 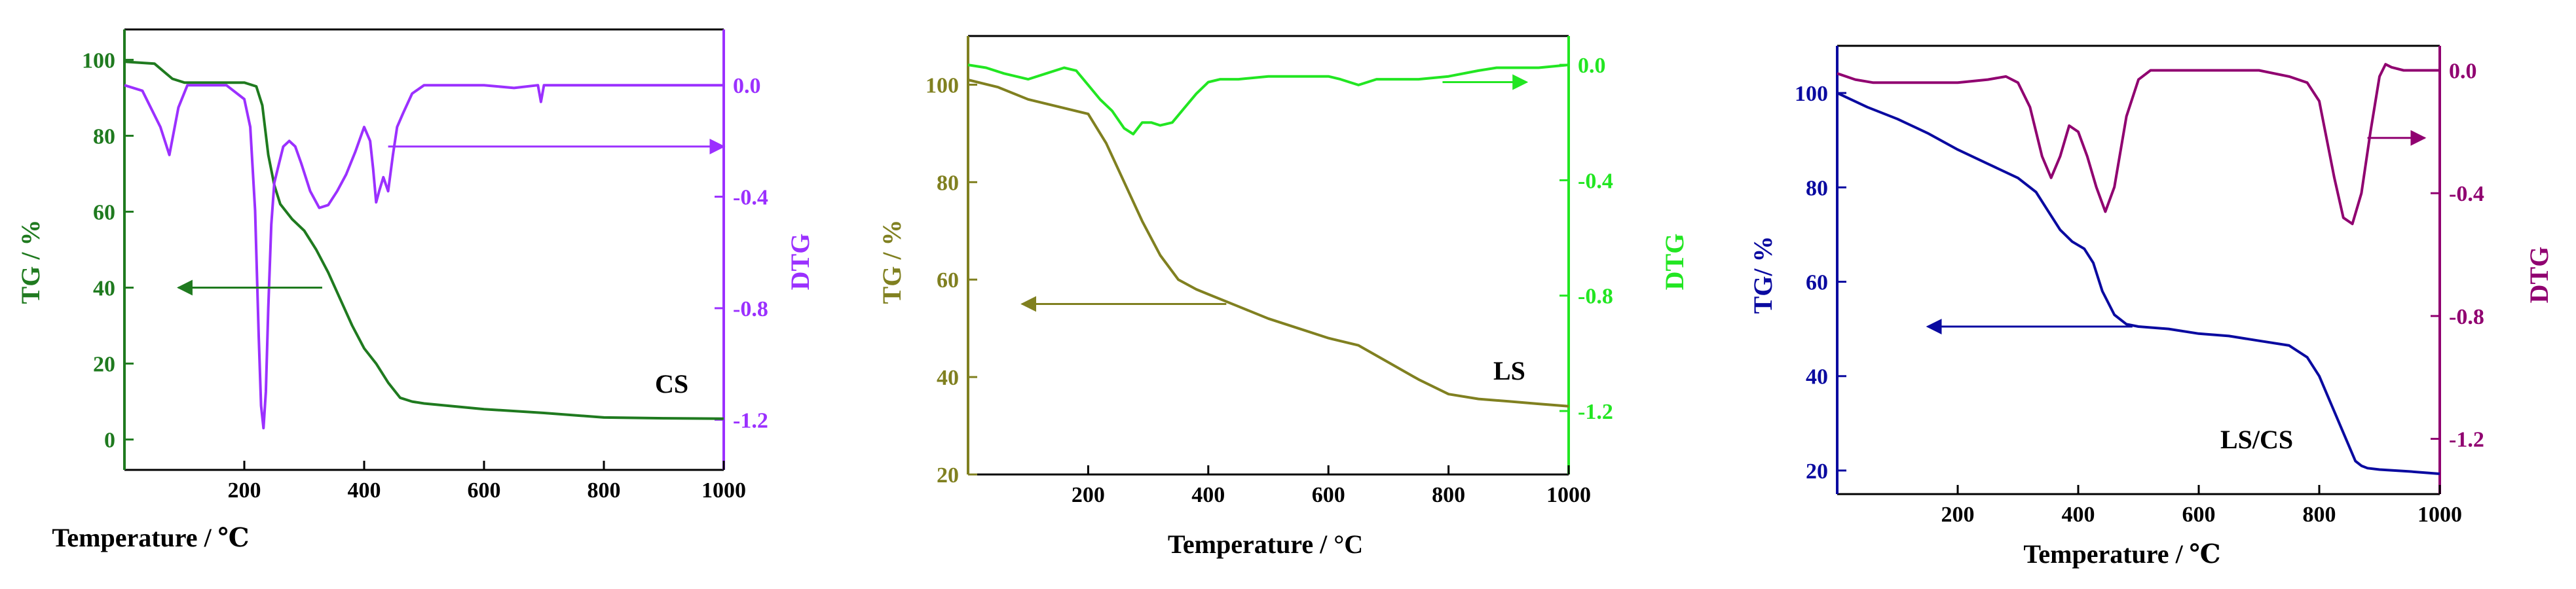 What do you see at coordinates (1763, 275) in the screenshot?
I see `y-axis-title-left: TG/ %` at bounding box center [1763, 275].